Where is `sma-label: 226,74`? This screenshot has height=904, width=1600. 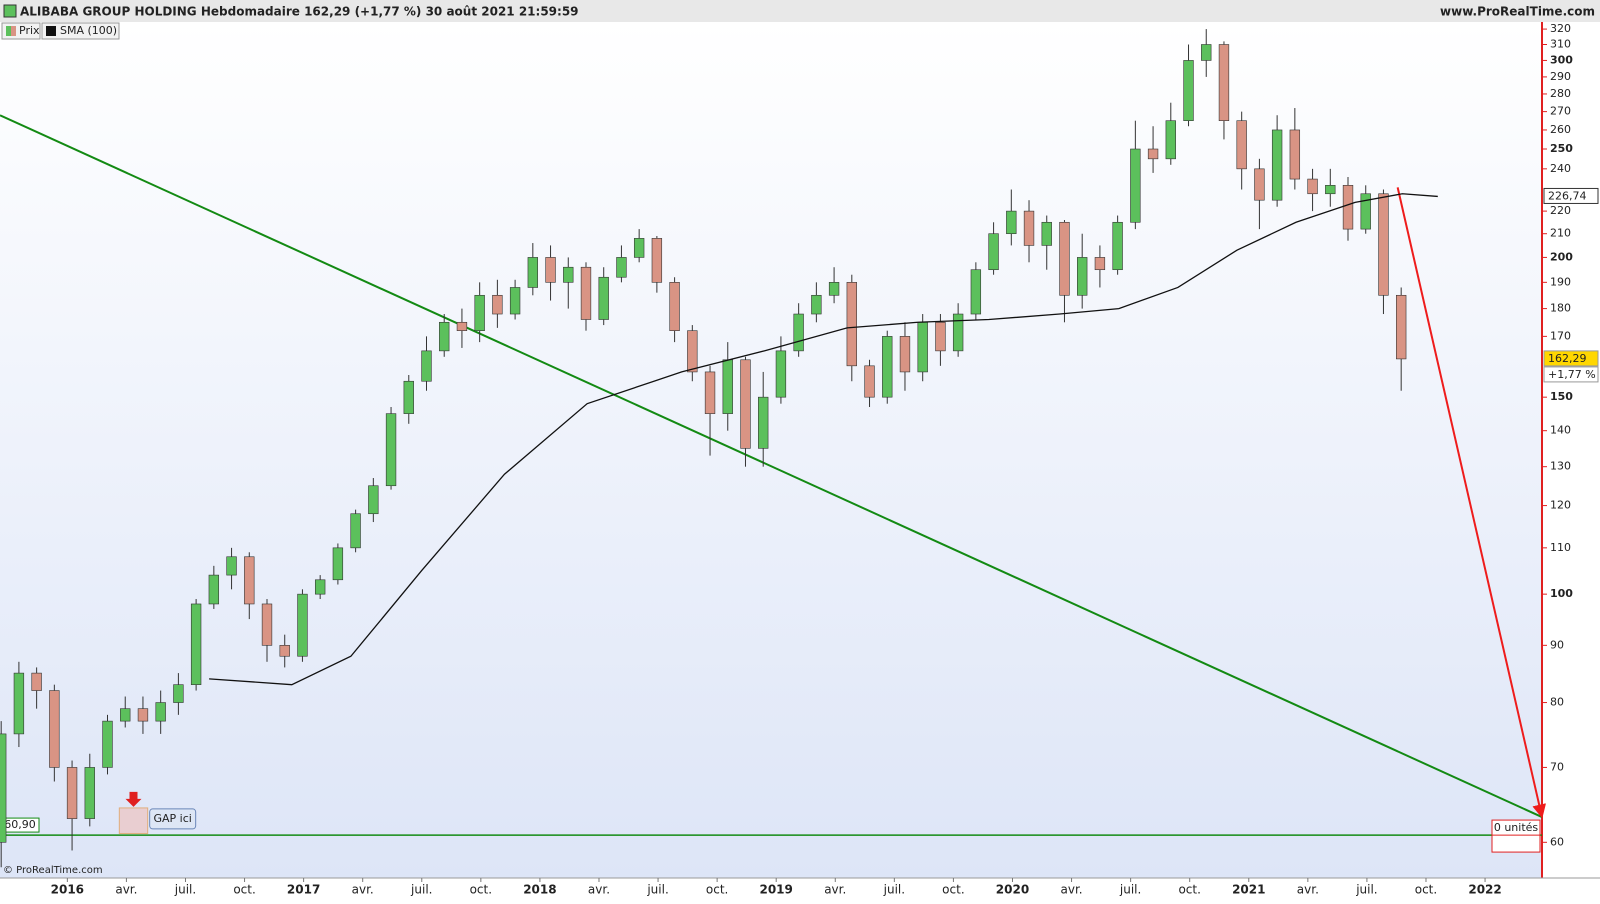
sma-label: 226,74 is located at coordinates (1567, 195).